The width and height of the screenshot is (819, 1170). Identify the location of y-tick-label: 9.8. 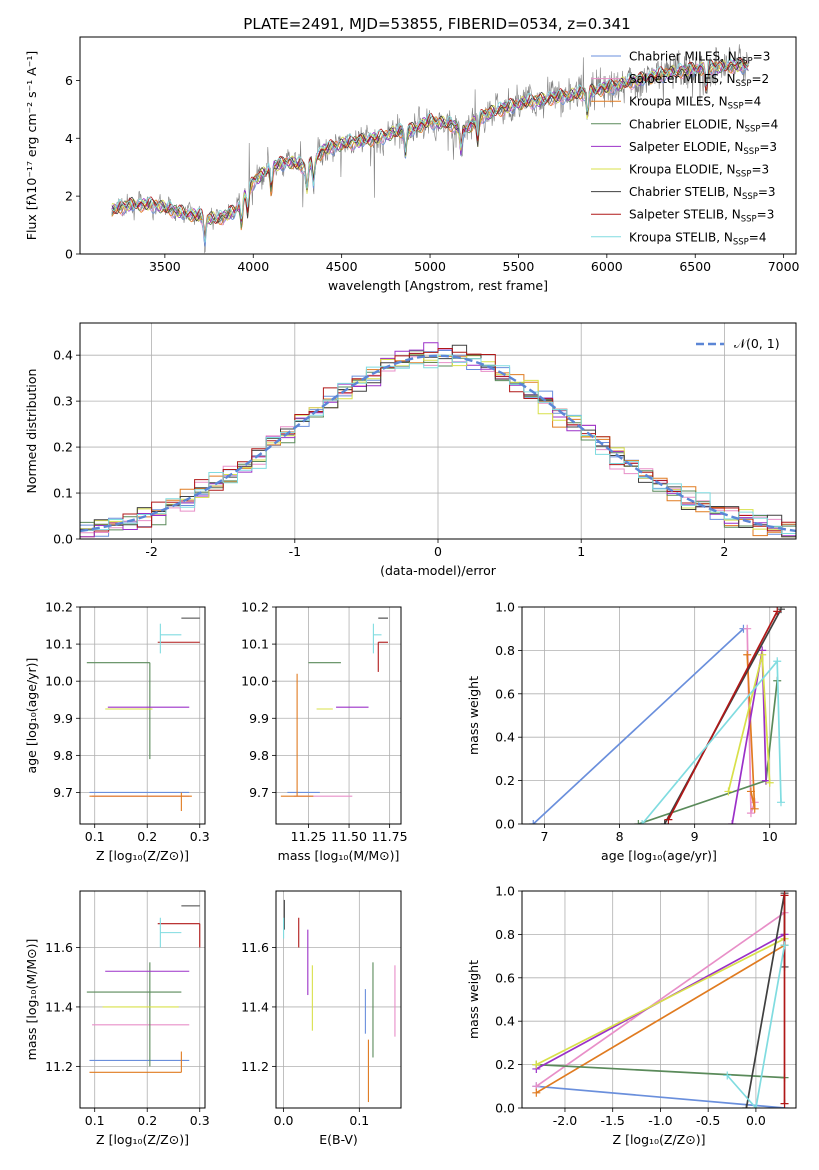
(63, 755).